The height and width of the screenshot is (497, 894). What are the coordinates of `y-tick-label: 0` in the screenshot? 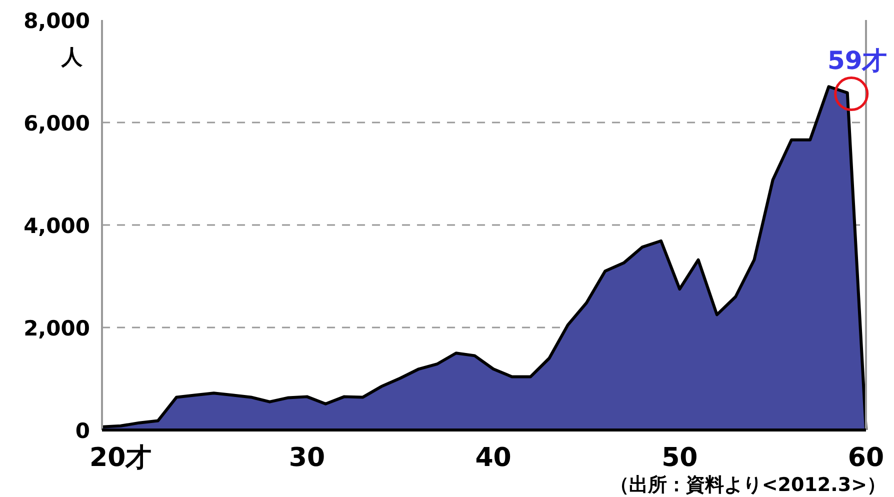 It's located at (82, 431).